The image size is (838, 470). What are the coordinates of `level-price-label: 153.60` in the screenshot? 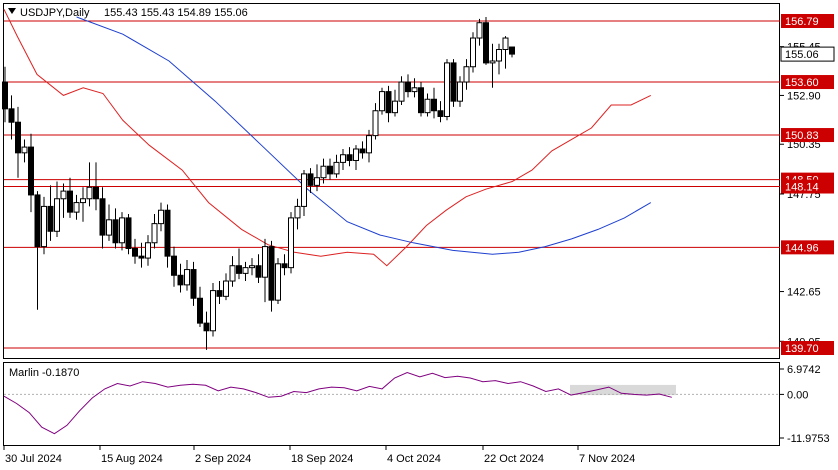 It's located at (802, 83).